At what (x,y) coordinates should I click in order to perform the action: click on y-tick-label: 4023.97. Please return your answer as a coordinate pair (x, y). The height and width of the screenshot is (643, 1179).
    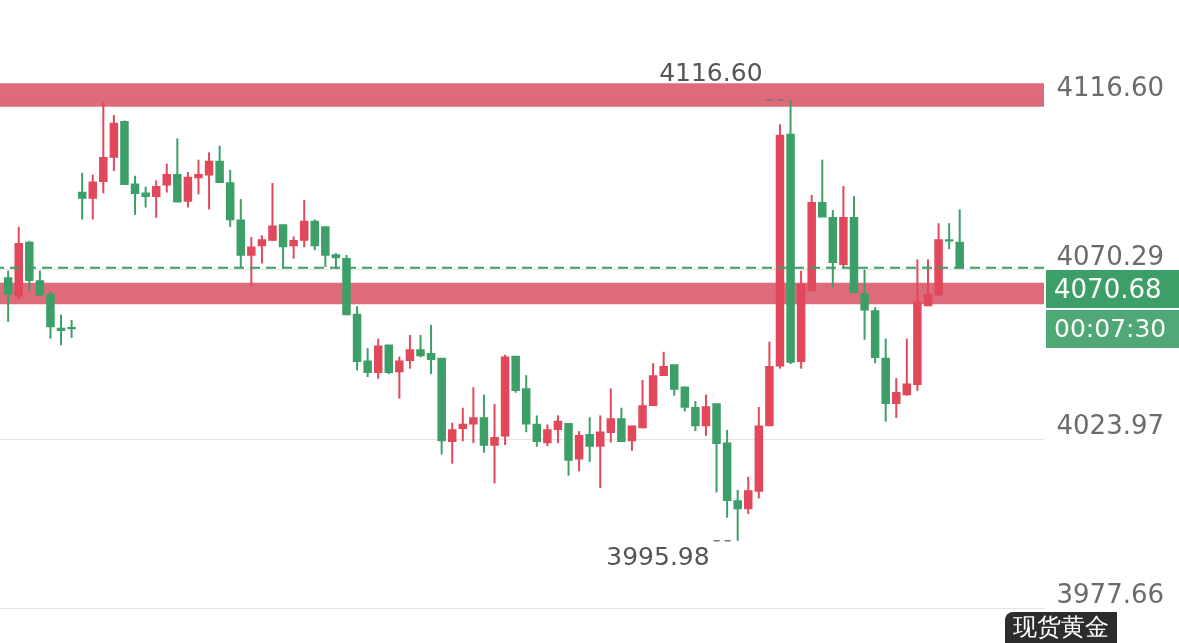
    Looking at the image, I should click on (1110, 425).